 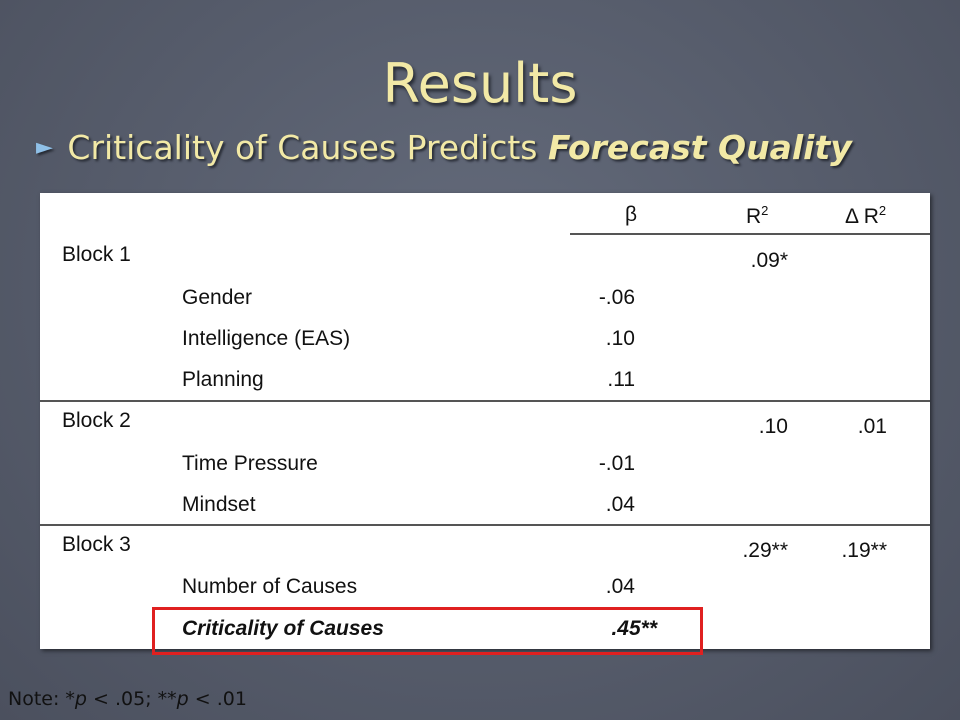 What do you see at coordinates (765, 550) in the screenshot?
I see `block-3-r2: .29**` at bounding box center [765, 550].